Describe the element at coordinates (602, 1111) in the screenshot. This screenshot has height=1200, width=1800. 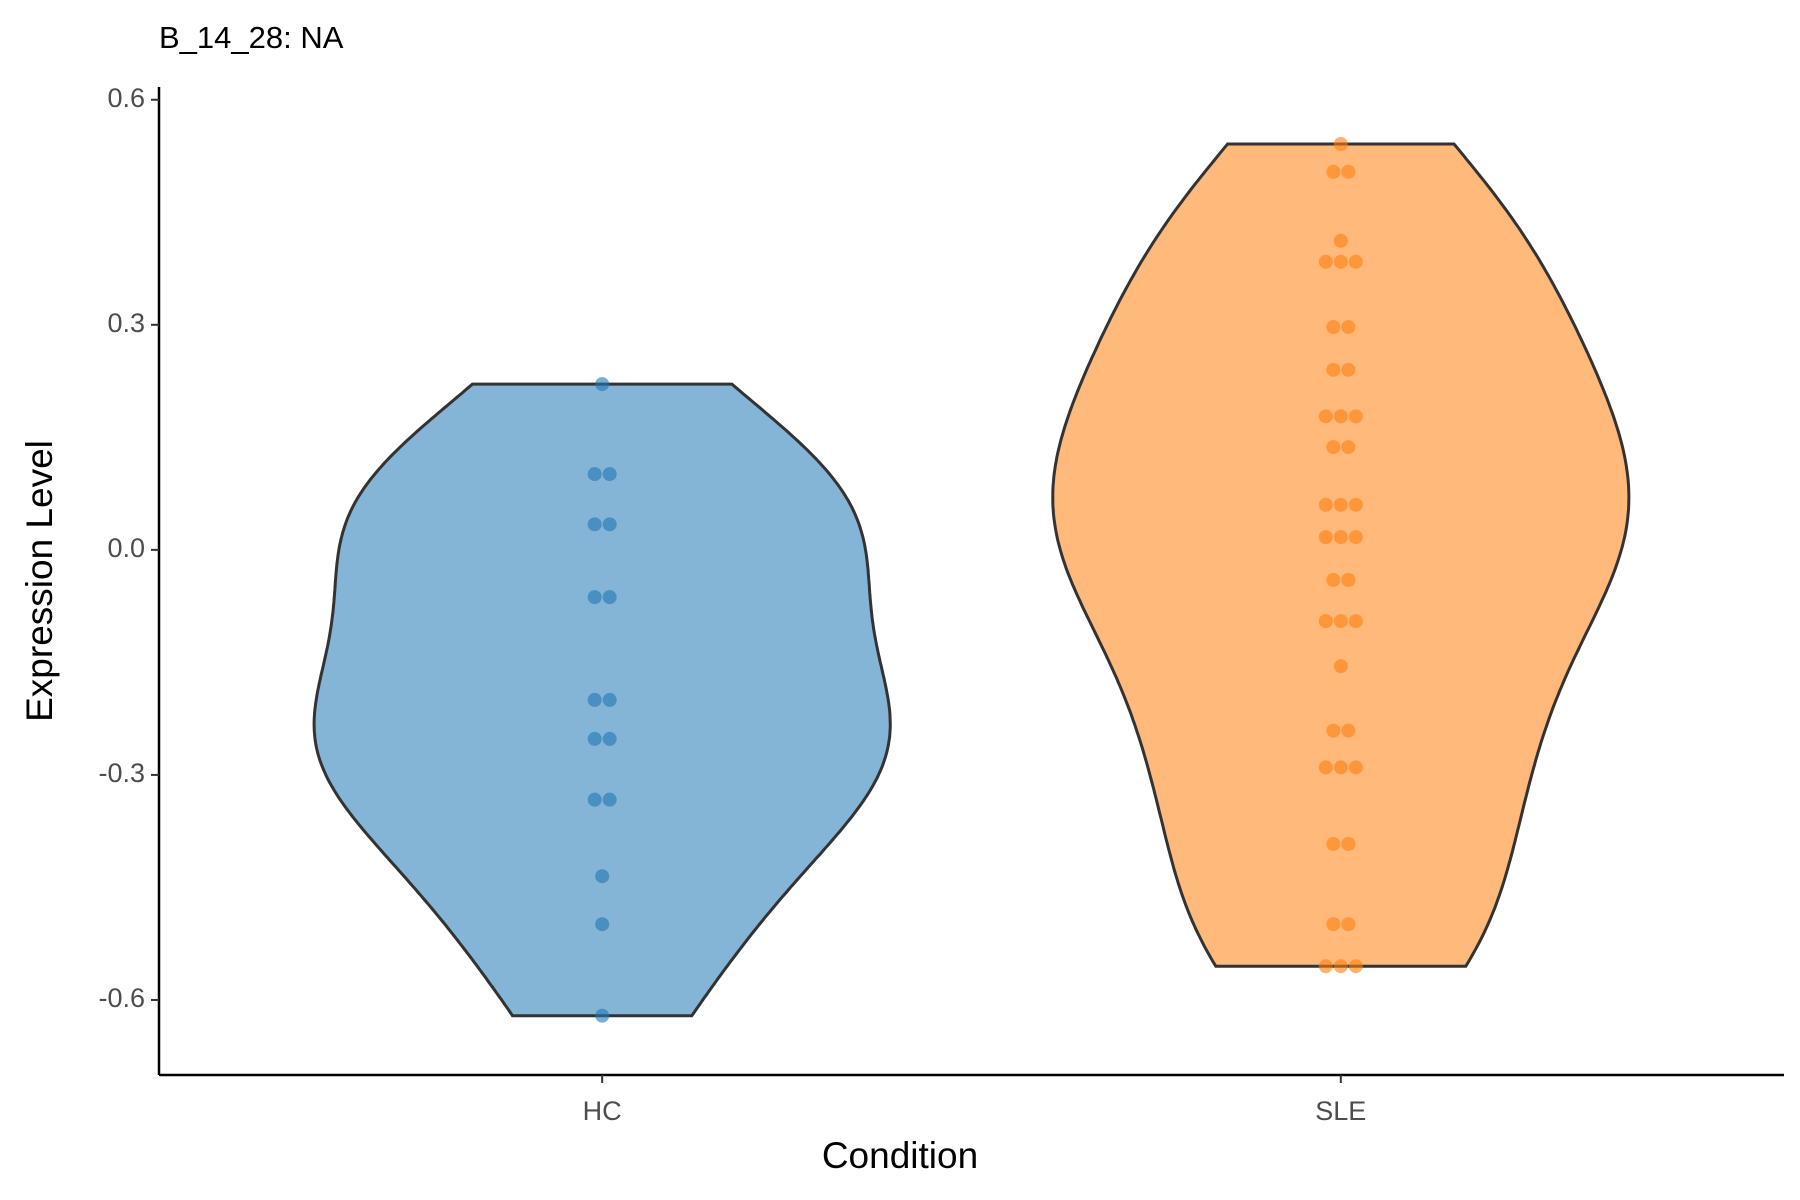
I see `x-tick-label: HC` at that location.